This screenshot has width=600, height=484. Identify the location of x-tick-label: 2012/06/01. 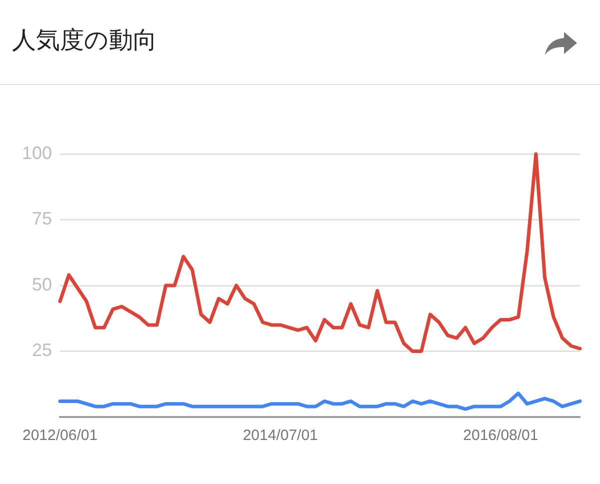
(60, 435).